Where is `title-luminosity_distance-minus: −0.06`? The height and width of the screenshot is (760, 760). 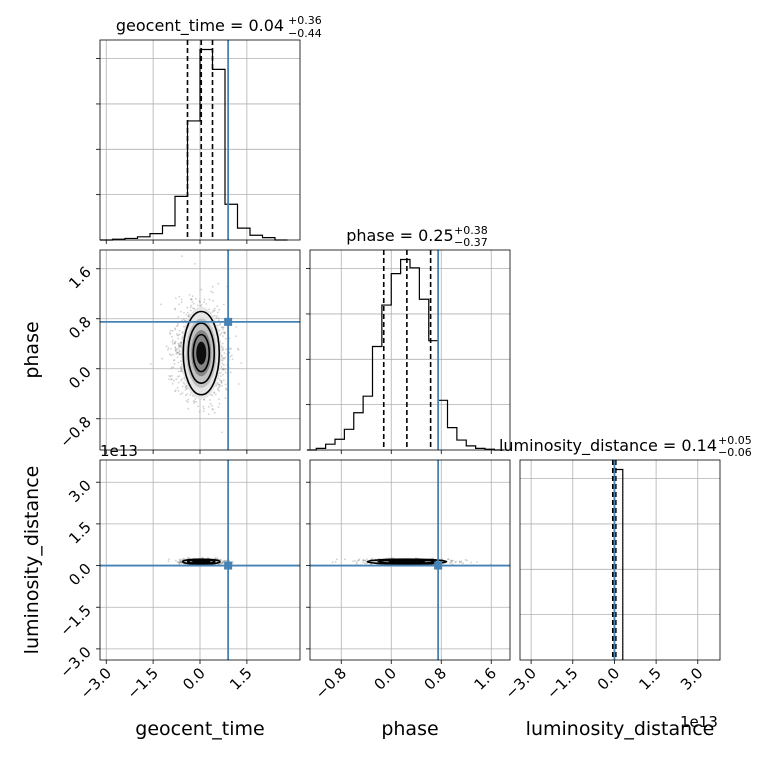
title-luminosity_distance-minus: −0.06 is located at coordinates (735, 452).